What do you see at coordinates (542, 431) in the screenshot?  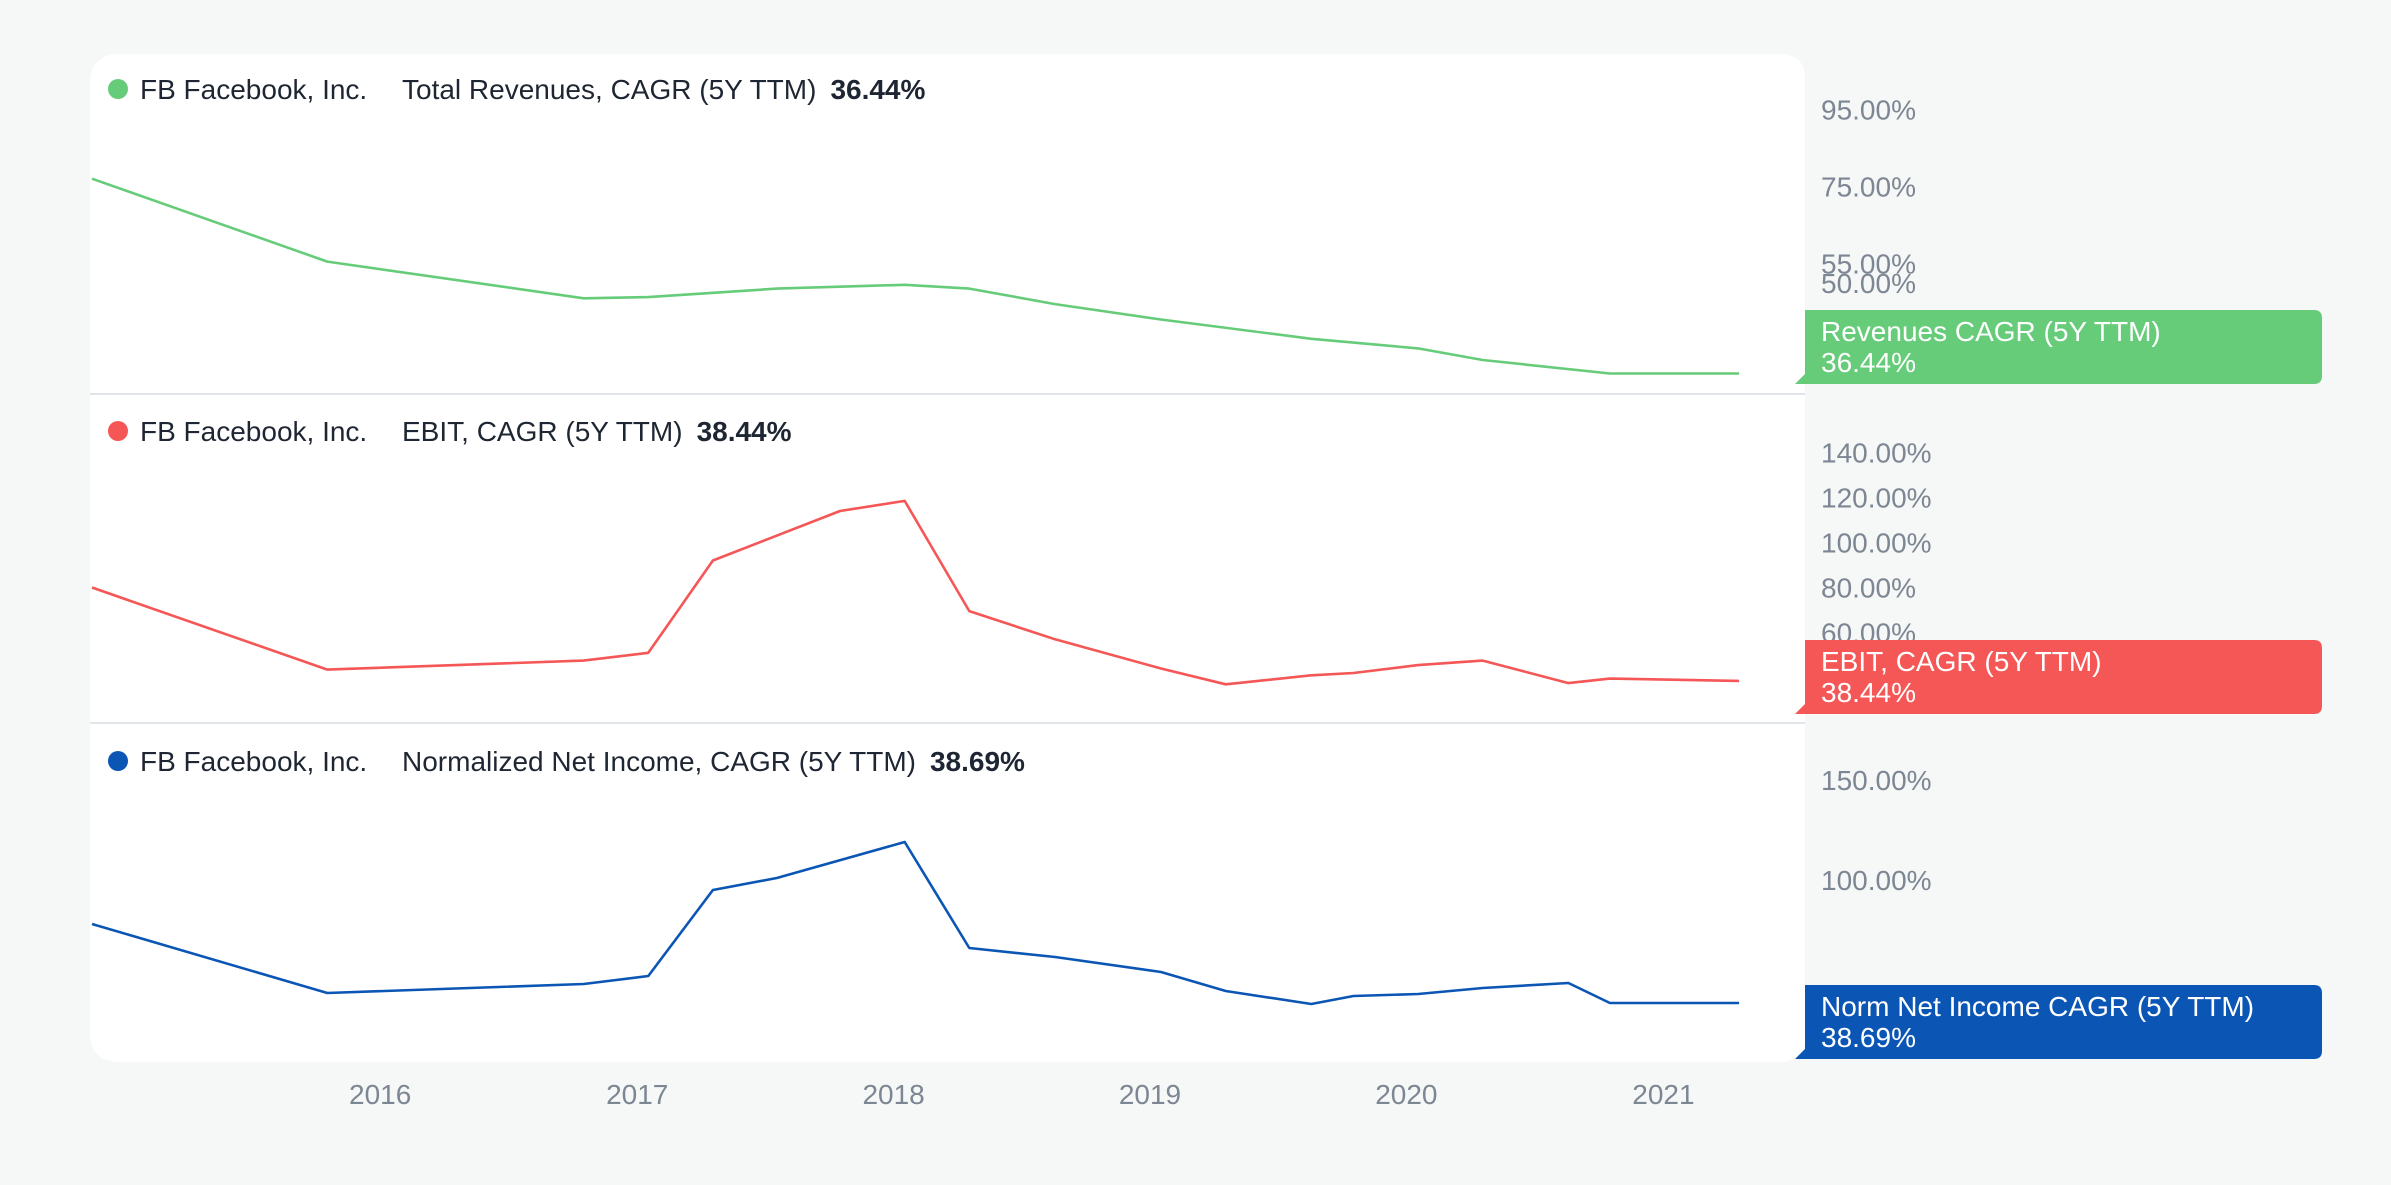 I see `legend-metric: EBIT, CAGR (5Y TTM)` at bounding box center [542, 431].